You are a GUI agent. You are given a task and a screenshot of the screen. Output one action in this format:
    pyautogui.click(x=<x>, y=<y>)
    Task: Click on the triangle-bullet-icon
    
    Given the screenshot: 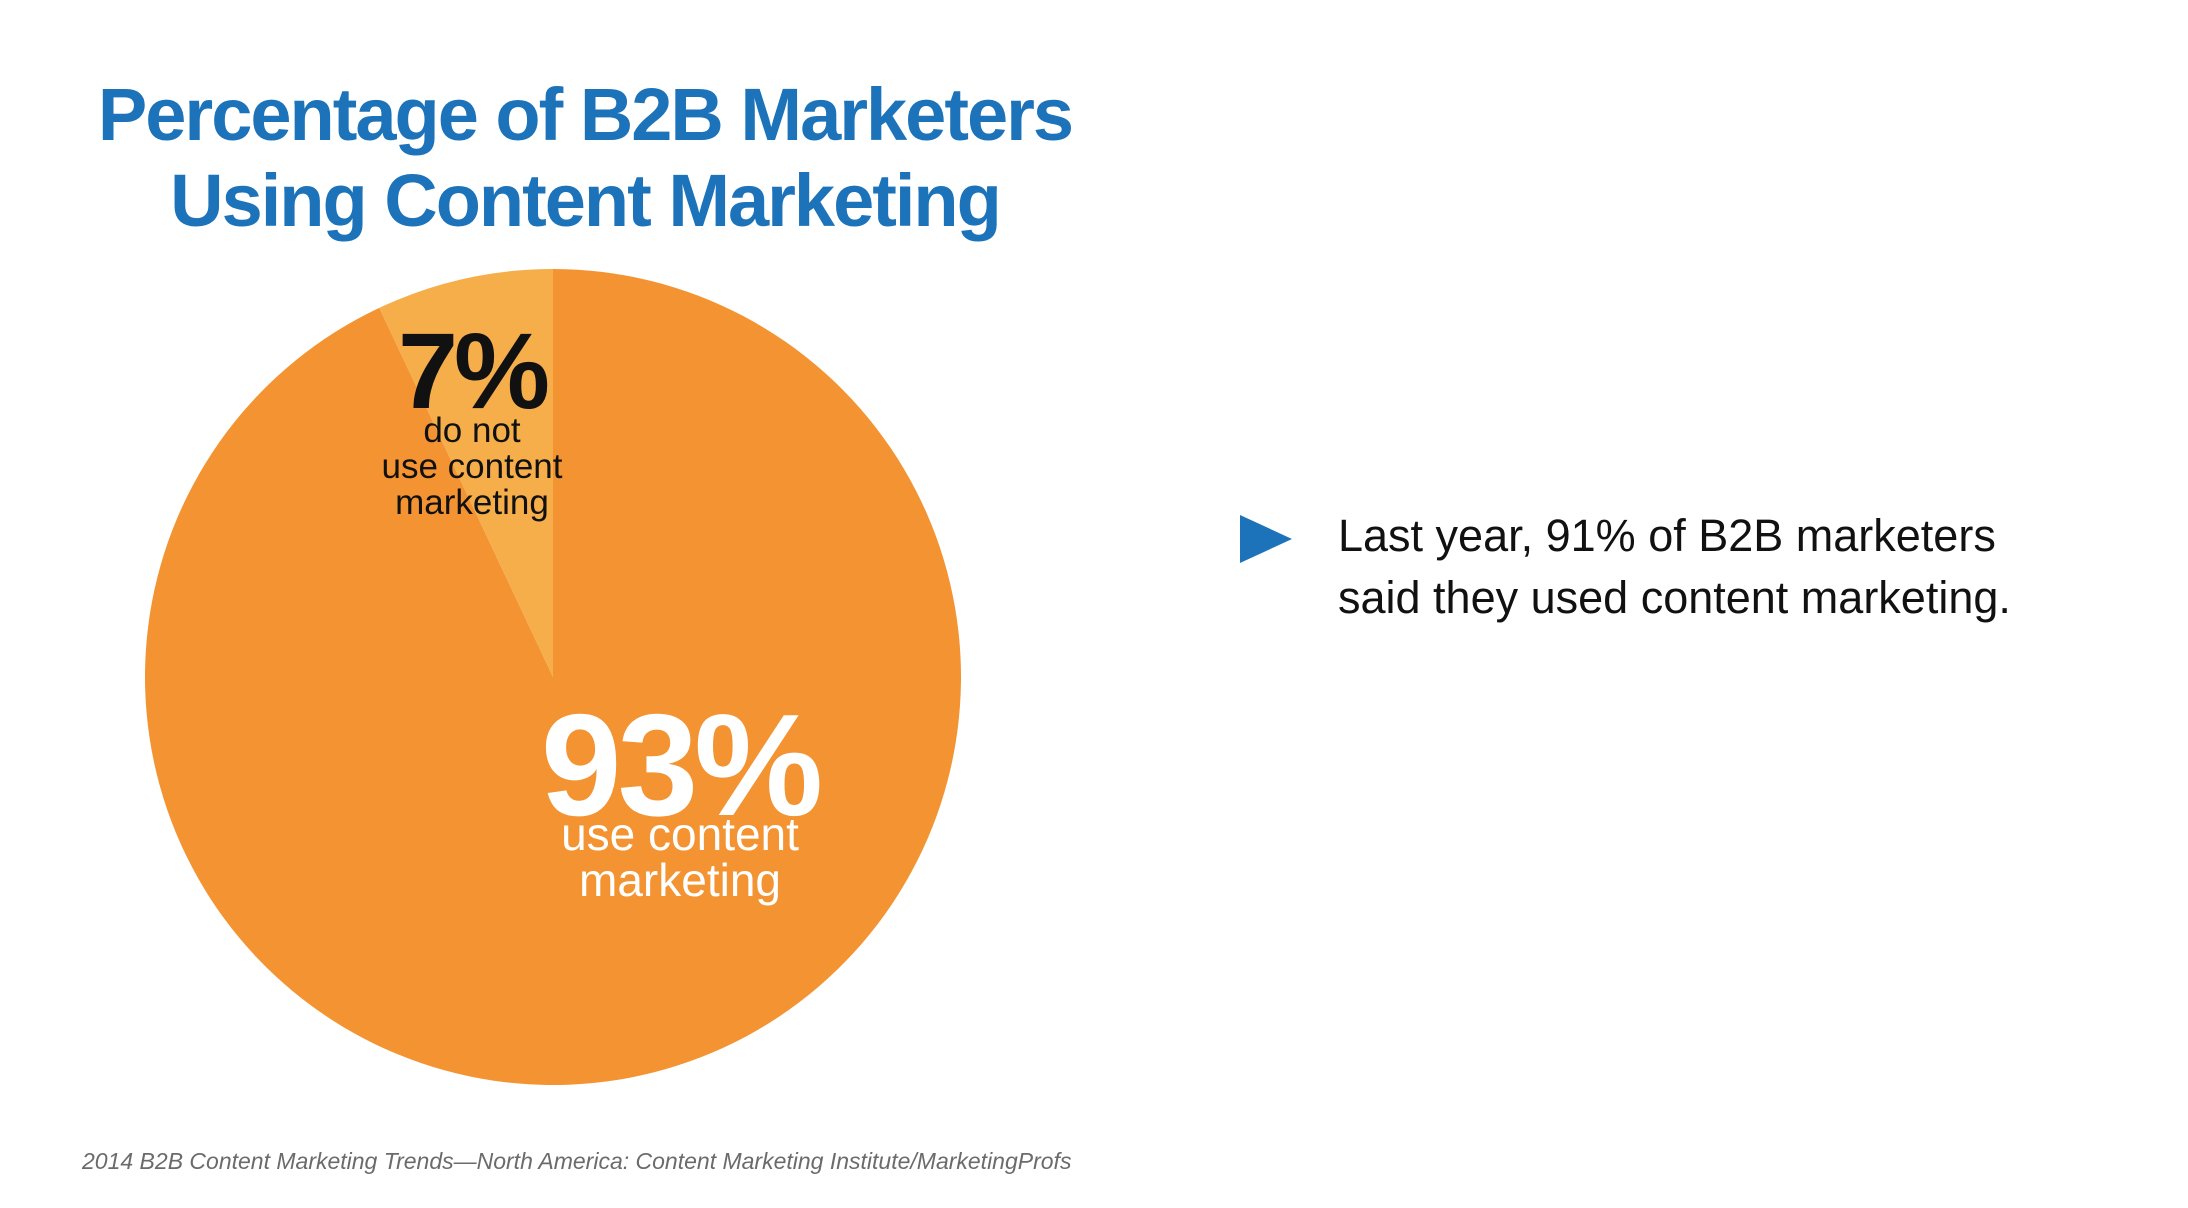 What is the action you would take?
    pyautogui.click(x=1266, y=539)
    